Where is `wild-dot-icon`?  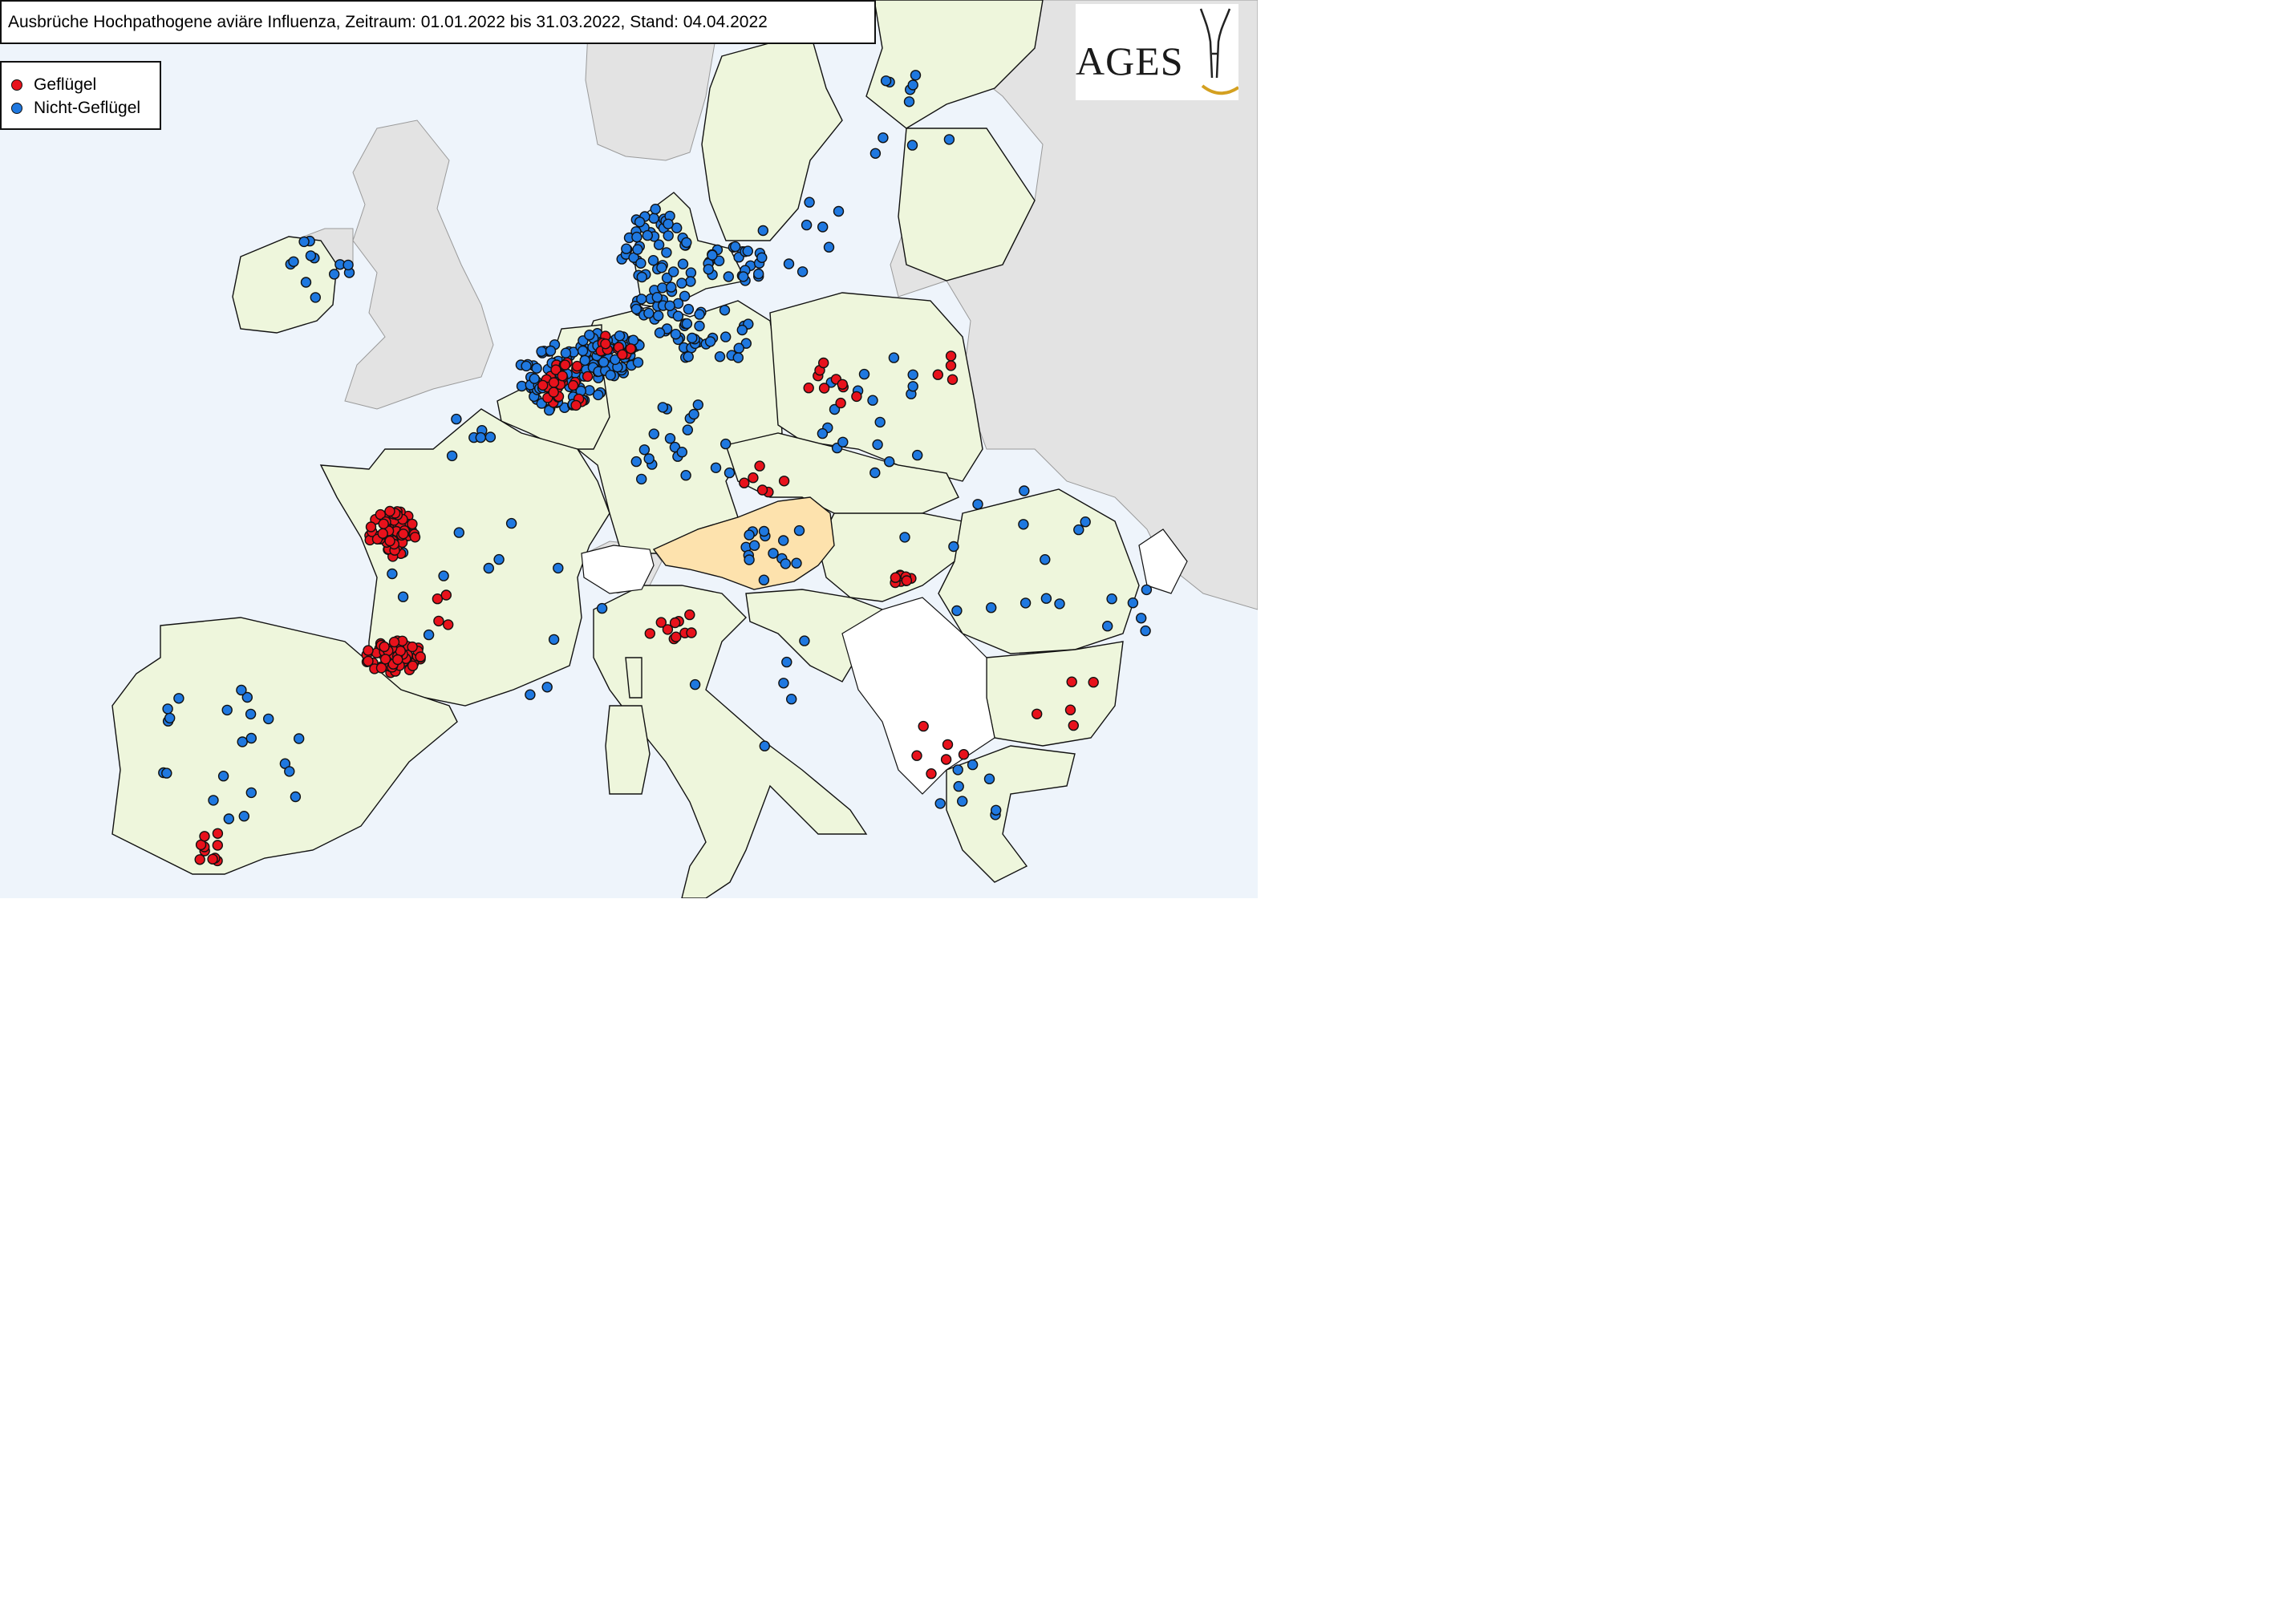 wild-dot-icon is located at coordinates (16, 108).